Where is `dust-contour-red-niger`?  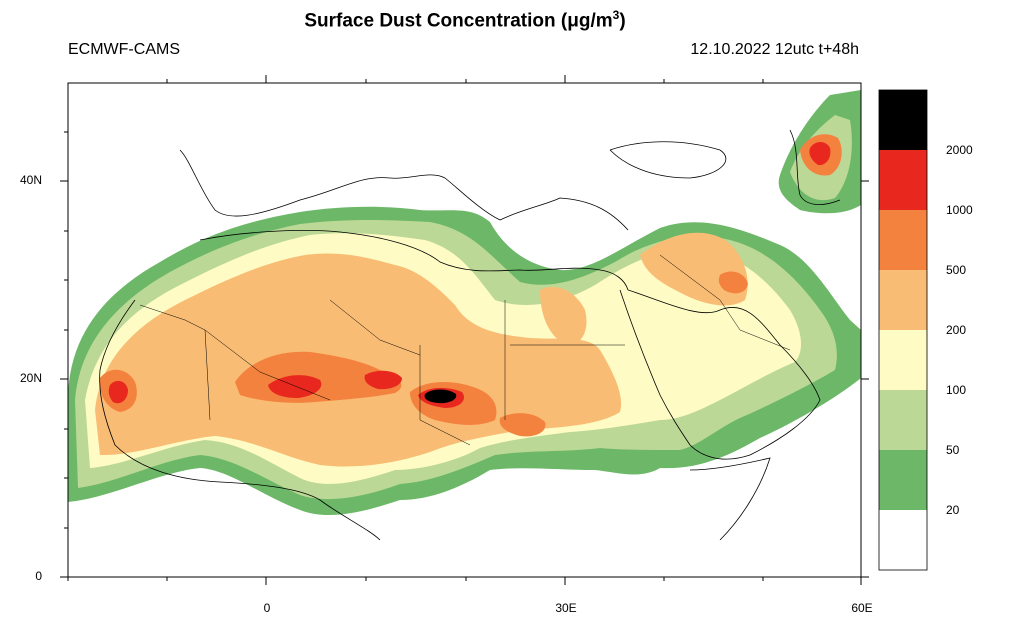 dust-contour-red-niger is located at coordinates (383, 380).